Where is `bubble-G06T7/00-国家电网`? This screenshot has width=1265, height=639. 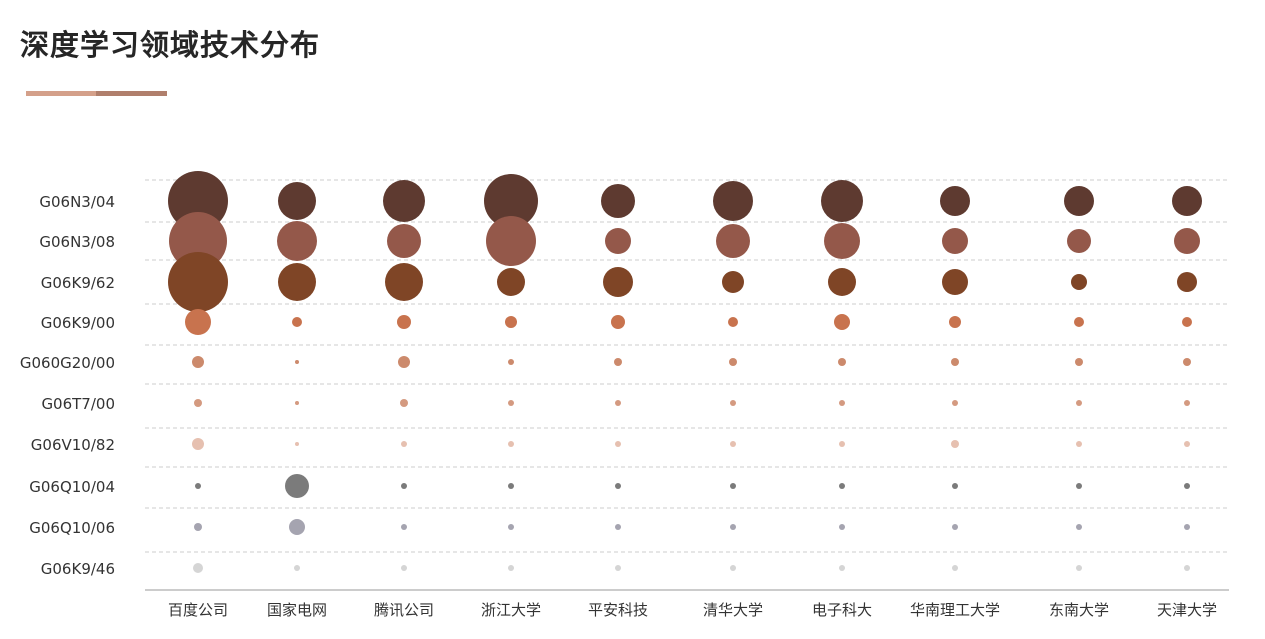
bubble-G06T7/00-国家电网 is located at coordinates (297, 403).